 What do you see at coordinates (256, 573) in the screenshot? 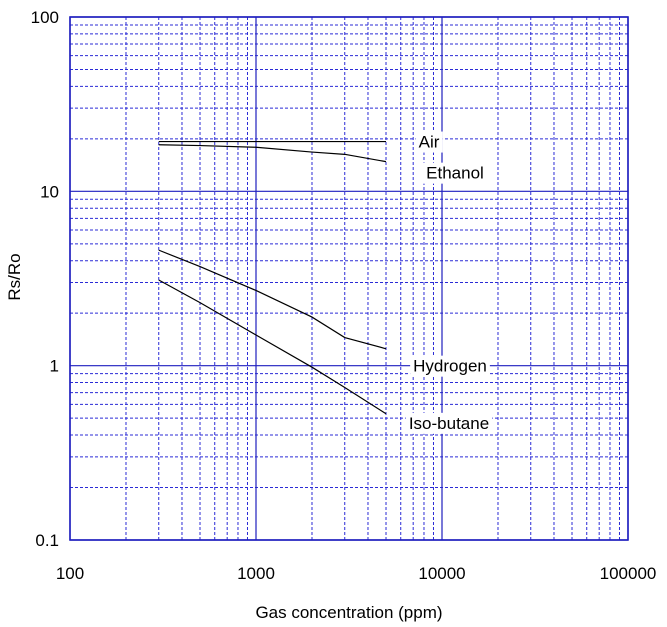
I see `x-tick-label: 1000` at bounding box center [256, 573].